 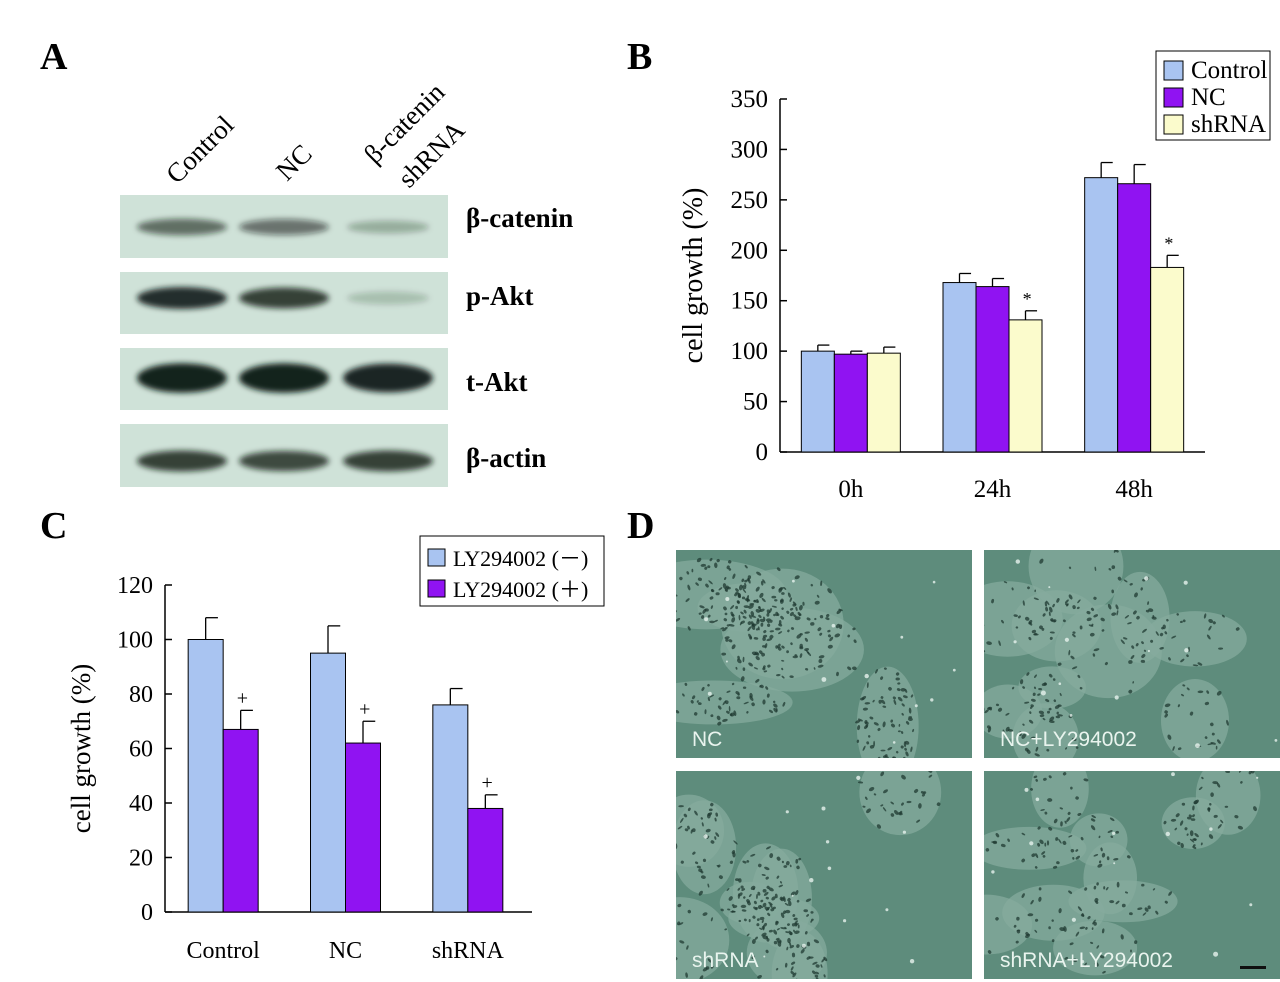 I want to click on panel-b-letter: B, so click(x=640, y=57).